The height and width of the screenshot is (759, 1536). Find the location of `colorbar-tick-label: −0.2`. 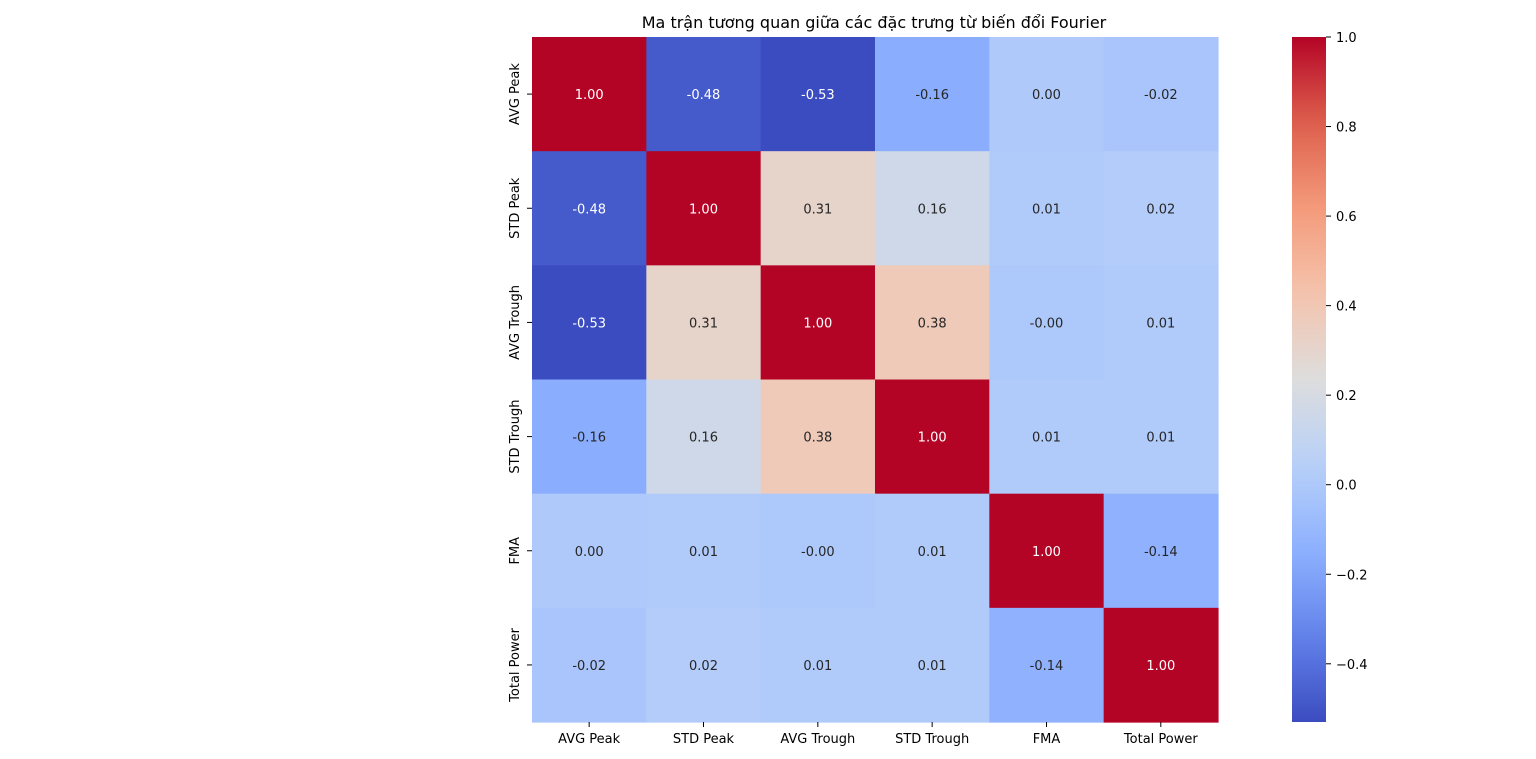

colorbar-tick-label: −0.2 is located at coordinates (1352, 575).